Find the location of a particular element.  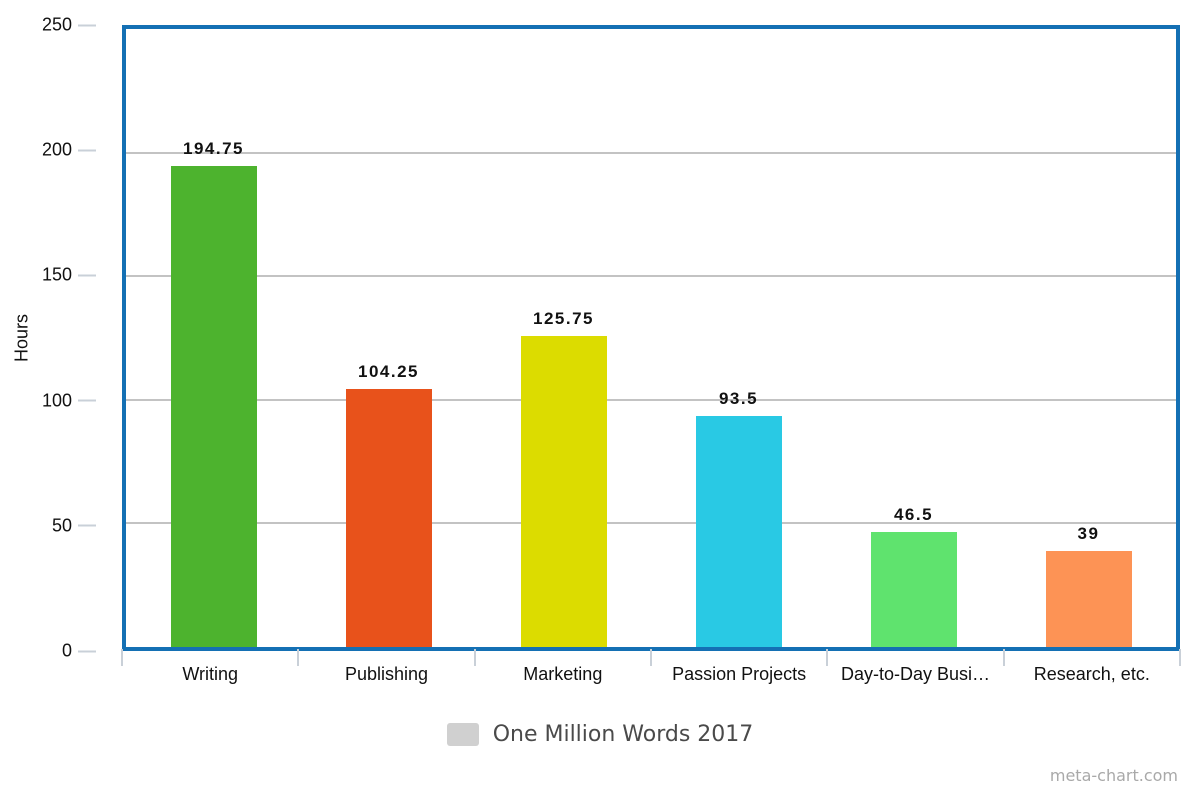

x-axis-label: Research, etc. is located at coordinates (1091, 674).